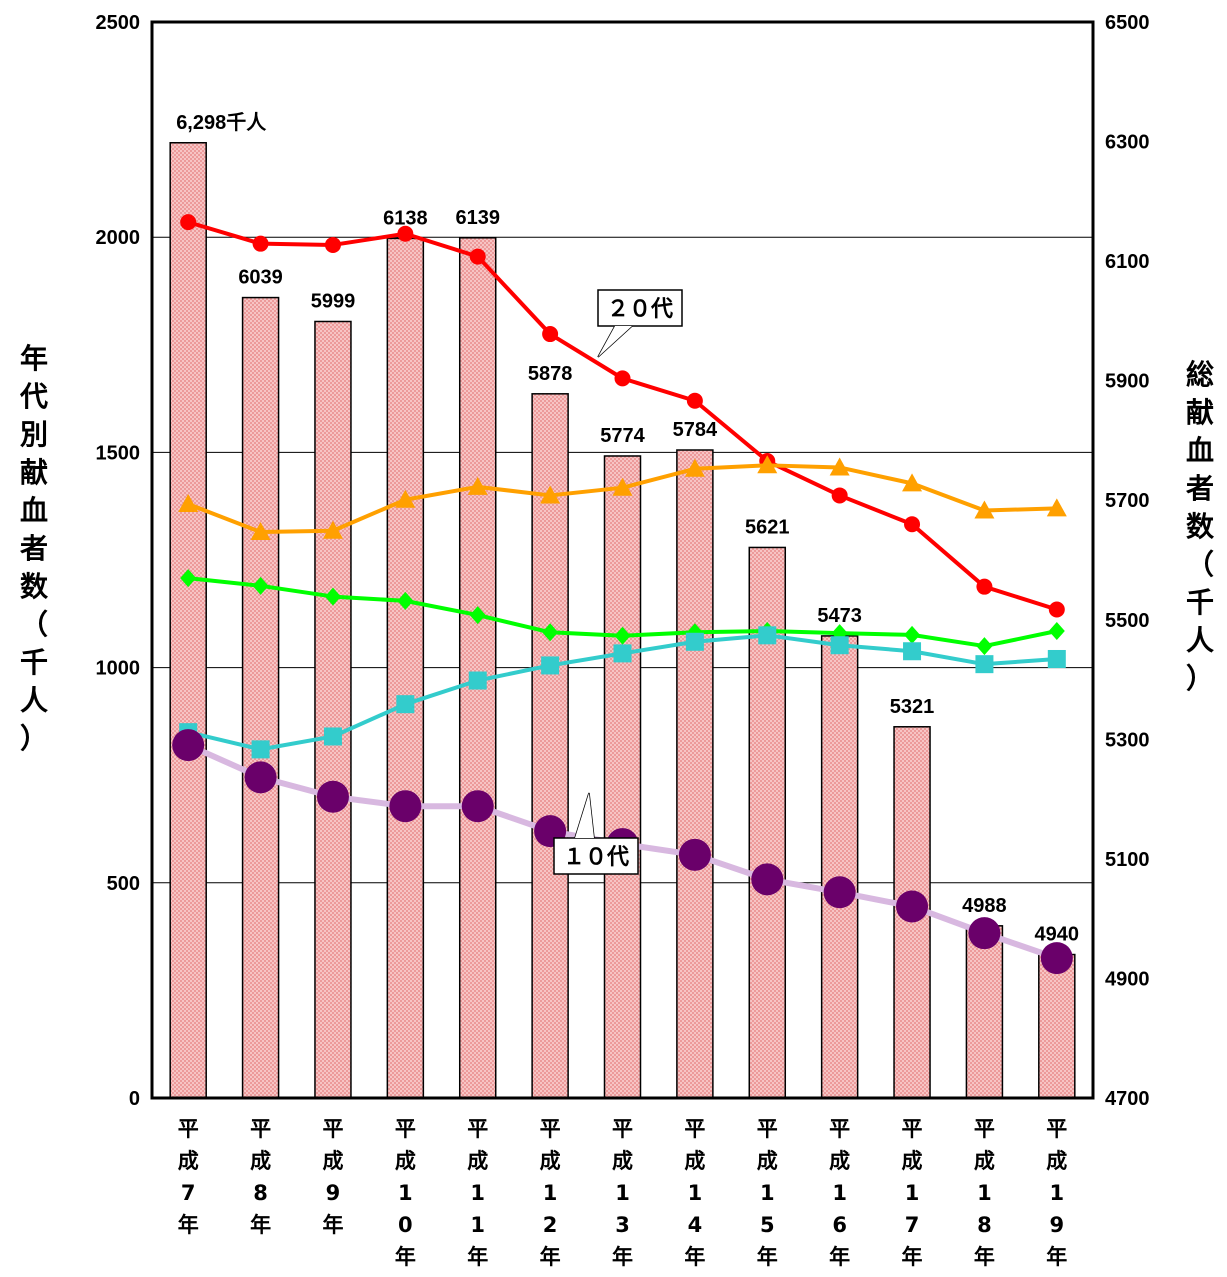 This screenshot has width=1227, height=1277. What do you see at coordinates (118, 453) in the screenshot?
I see `y-left-tick-label: 1500` at bounding box center [118, 453].